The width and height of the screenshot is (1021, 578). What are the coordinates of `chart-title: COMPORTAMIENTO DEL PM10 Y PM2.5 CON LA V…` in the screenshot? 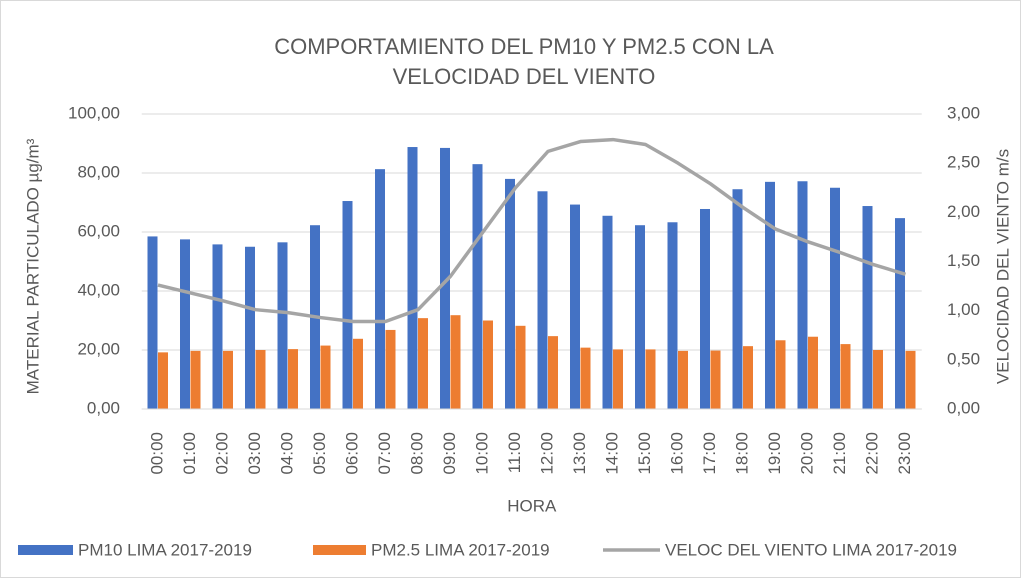 It's located at (524, 61).